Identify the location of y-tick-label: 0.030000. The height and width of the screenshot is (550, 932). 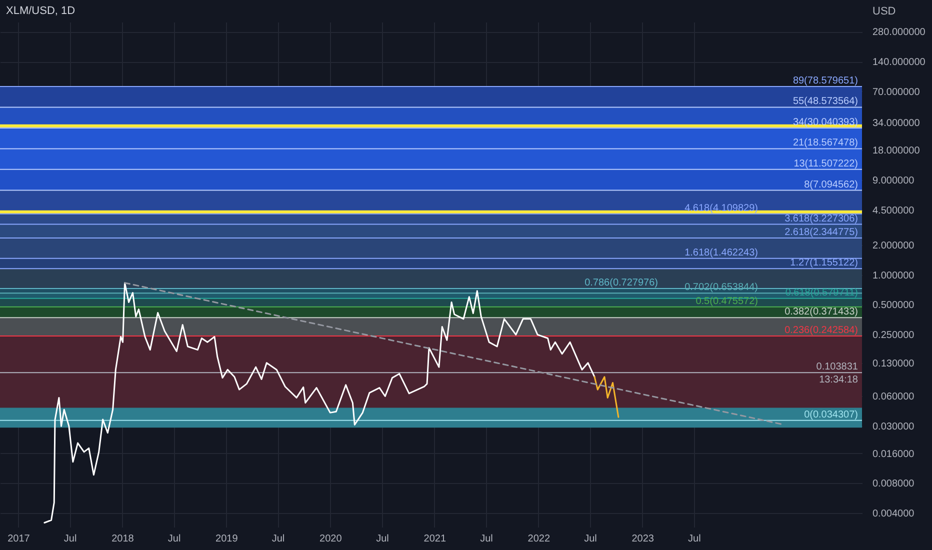
(893, 427).